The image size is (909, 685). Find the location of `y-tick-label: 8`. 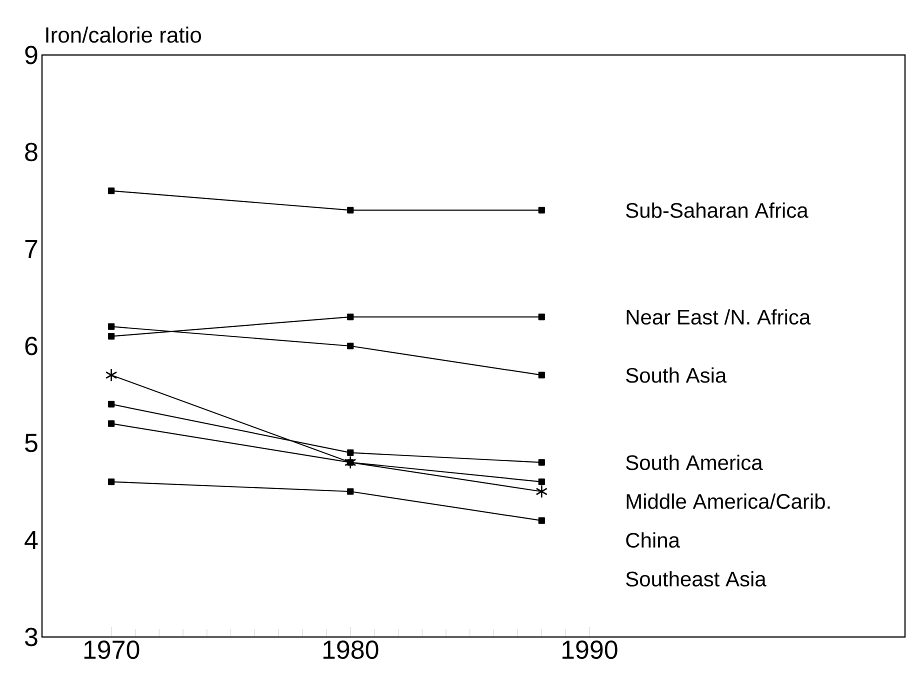

y-tick-label: 8 is located at coordinates (31, 152).